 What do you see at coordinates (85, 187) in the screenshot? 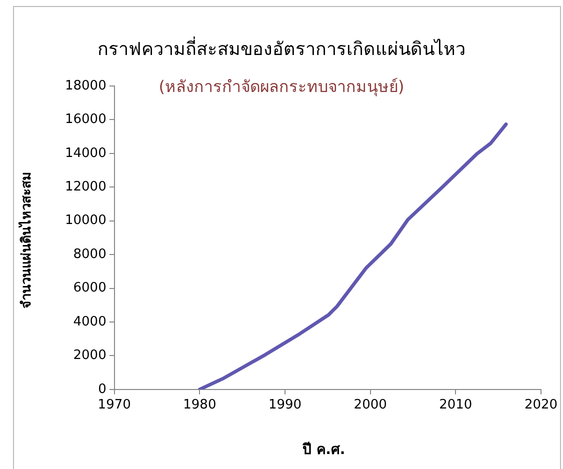
I see `y-tick-label: 12000` at bounding box center [85, 187].